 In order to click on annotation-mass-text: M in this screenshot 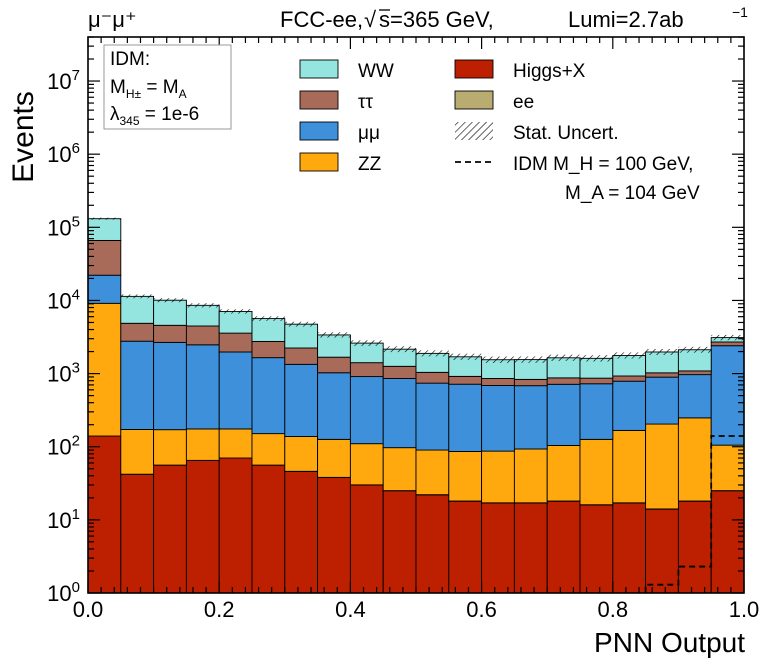, I will do `click(118, 87)`.